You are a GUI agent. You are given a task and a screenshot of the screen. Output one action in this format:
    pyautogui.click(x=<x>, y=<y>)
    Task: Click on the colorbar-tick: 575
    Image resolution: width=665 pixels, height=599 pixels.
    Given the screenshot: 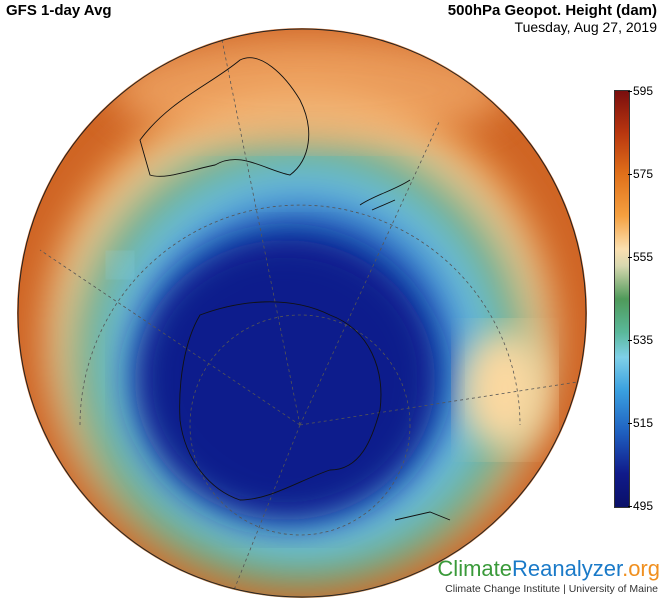 What is the action you would take?
    pyautogui.click(x=640, y=174)
    